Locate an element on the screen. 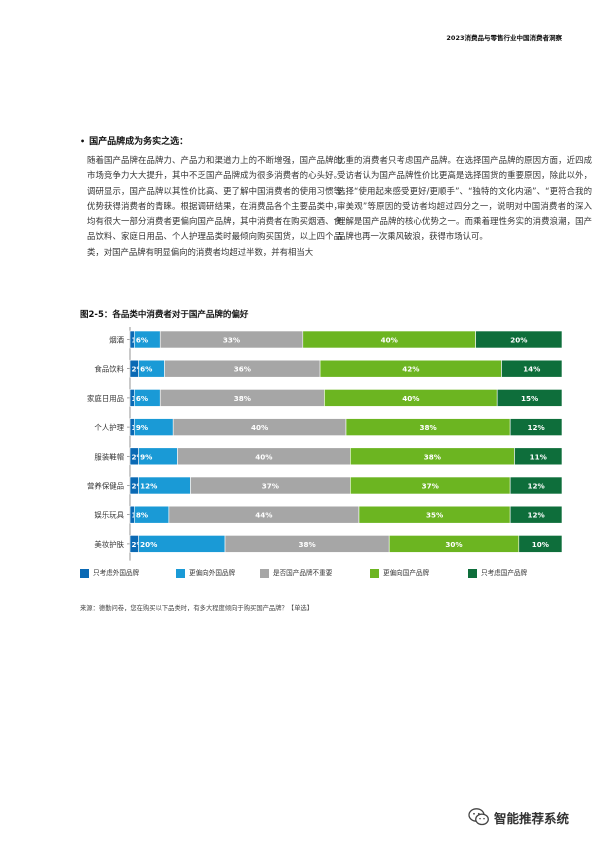  legend-label: 是否国产品牌不重要 is located at coordinates (303, 573).